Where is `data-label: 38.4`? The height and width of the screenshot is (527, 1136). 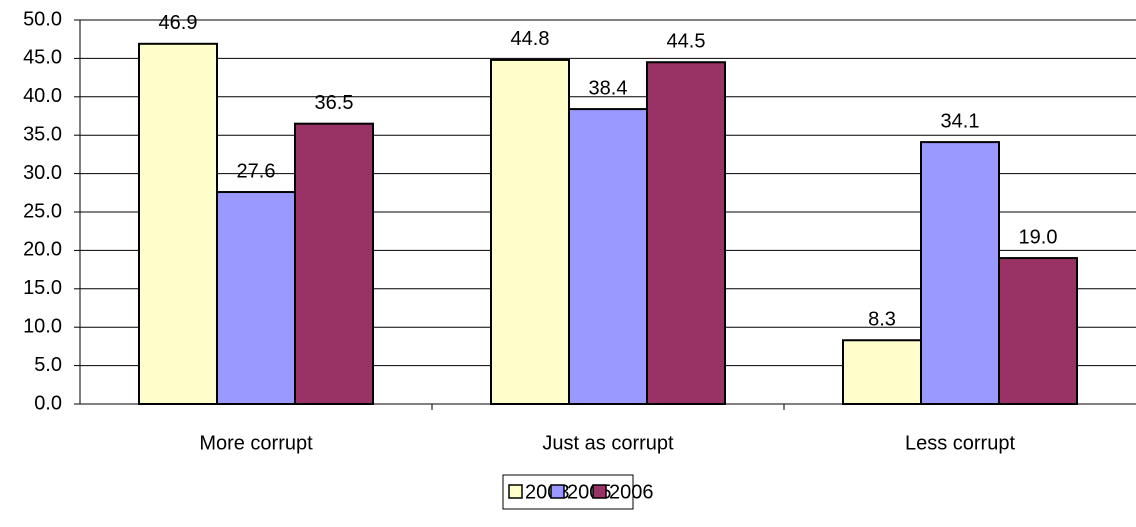
data-label: 38.4 is located at coordinates (608, 88).